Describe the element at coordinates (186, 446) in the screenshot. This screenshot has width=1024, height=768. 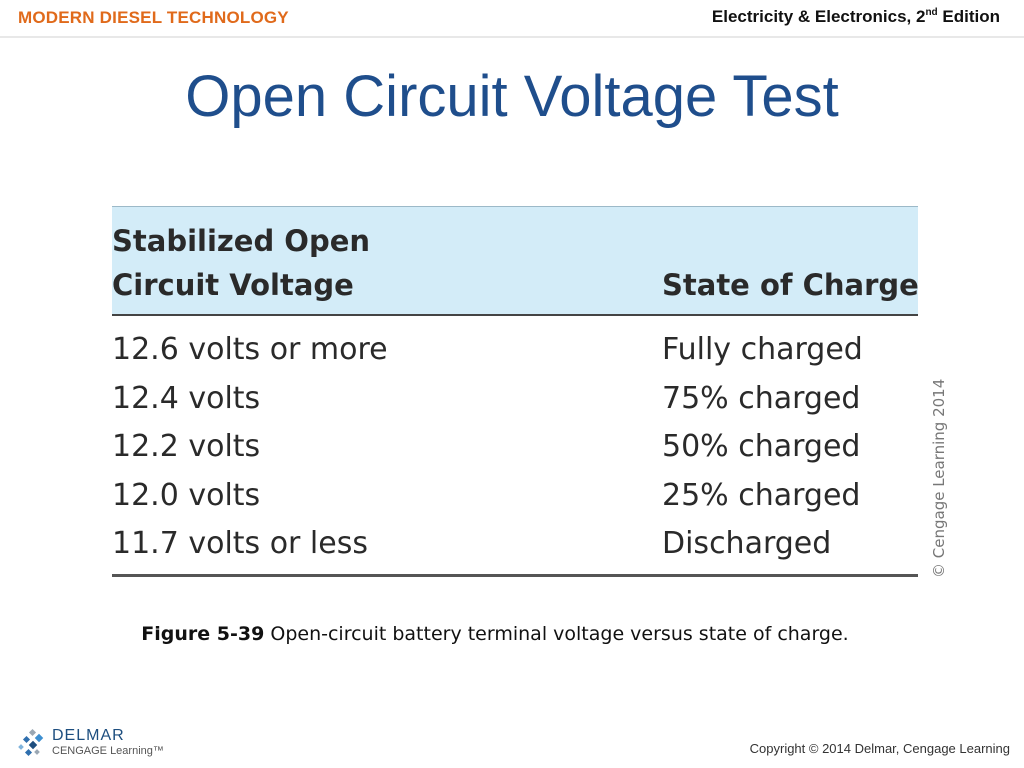
I see `voltage-cell: 12.2 volts` at that location.